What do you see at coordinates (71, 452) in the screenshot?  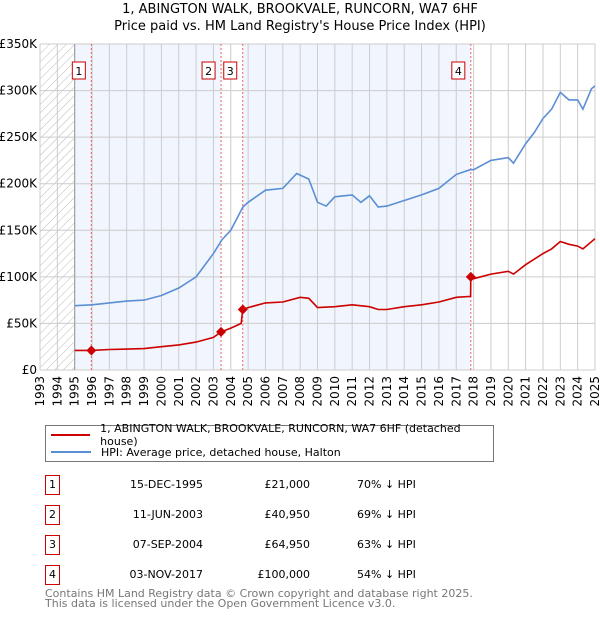 I see `legend-swatch-blue` at bounding box center [71, 452].